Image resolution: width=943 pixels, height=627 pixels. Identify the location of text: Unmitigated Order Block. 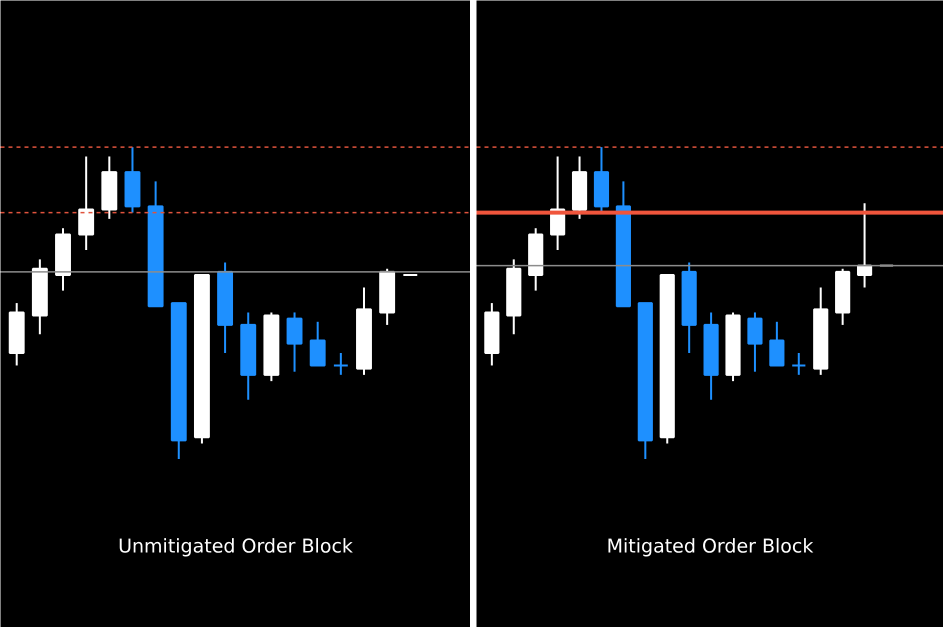
(235, 546).